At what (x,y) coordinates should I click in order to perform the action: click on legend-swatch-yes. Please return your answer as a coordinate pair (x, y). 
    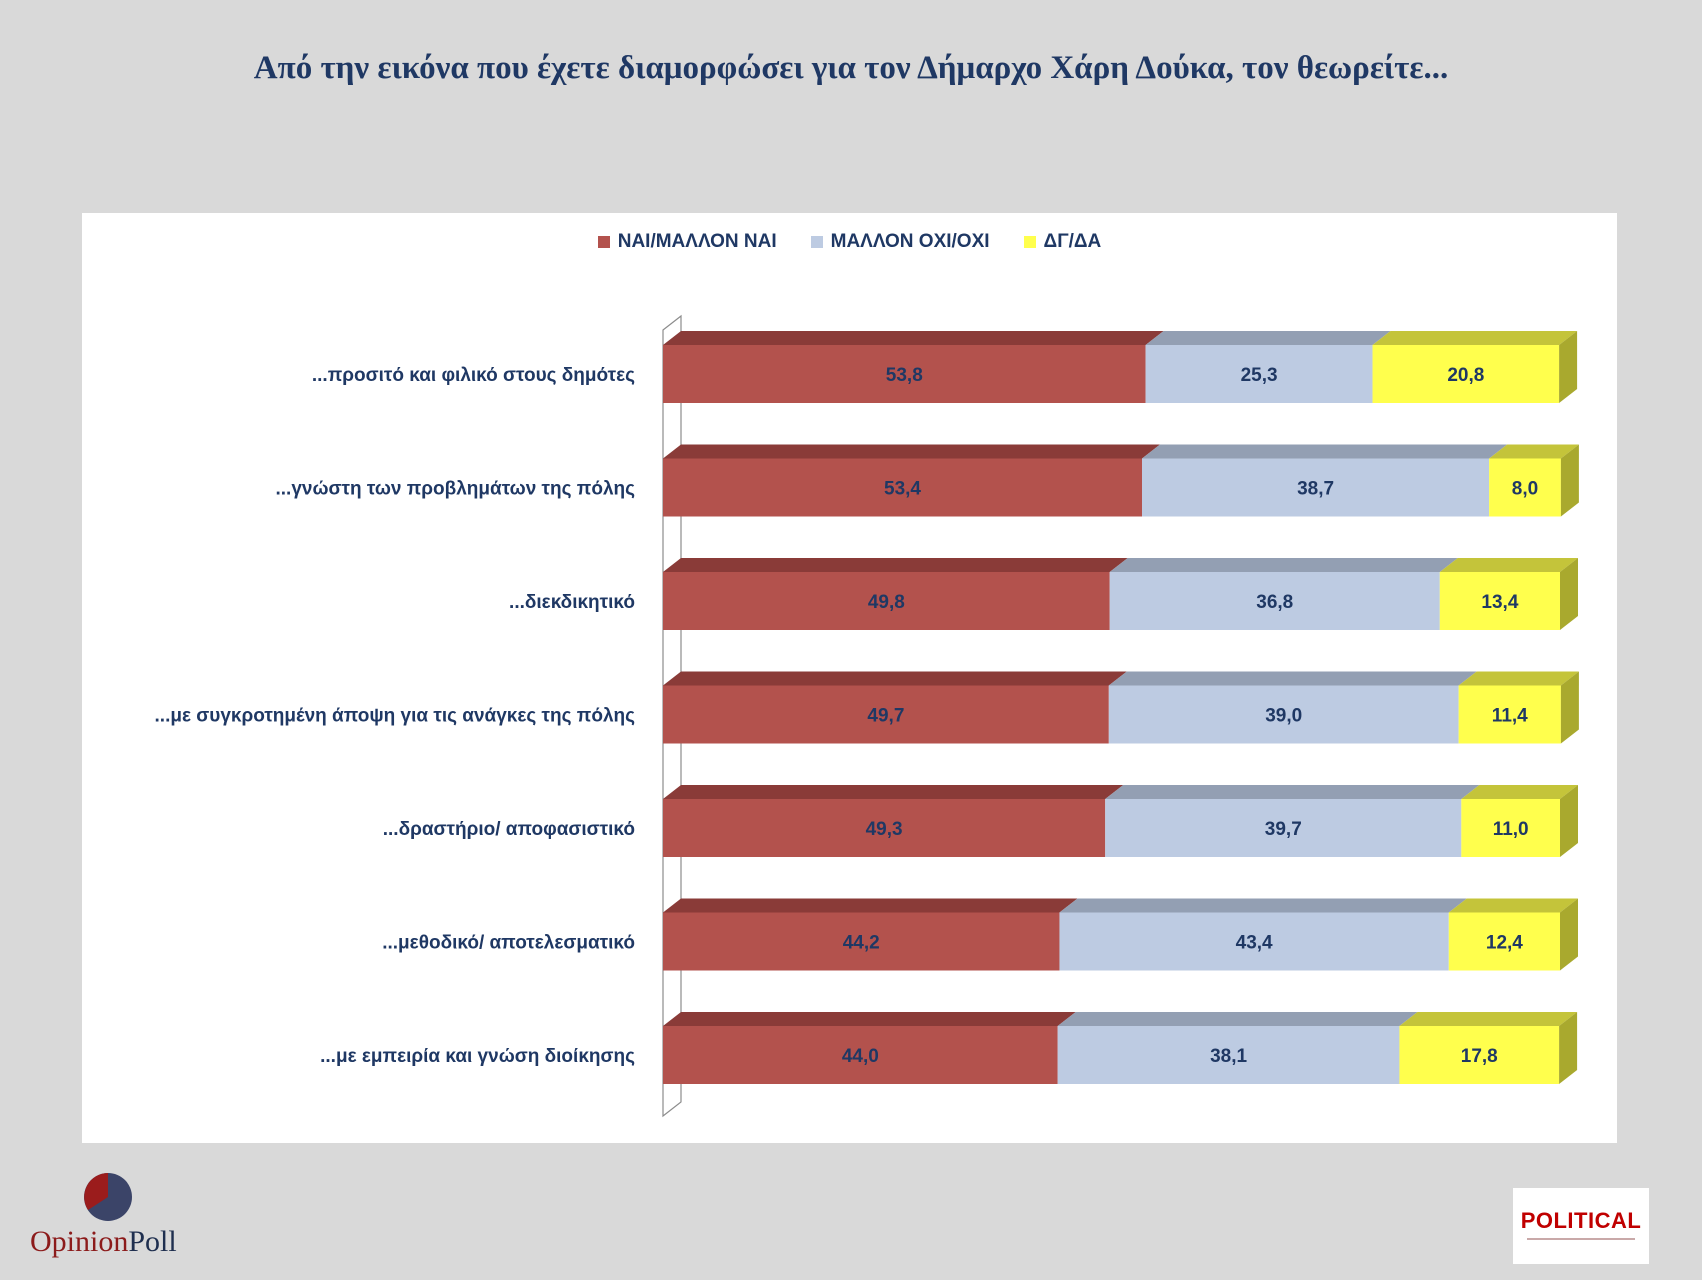
    Looking at the image, I should click on (603, 242).